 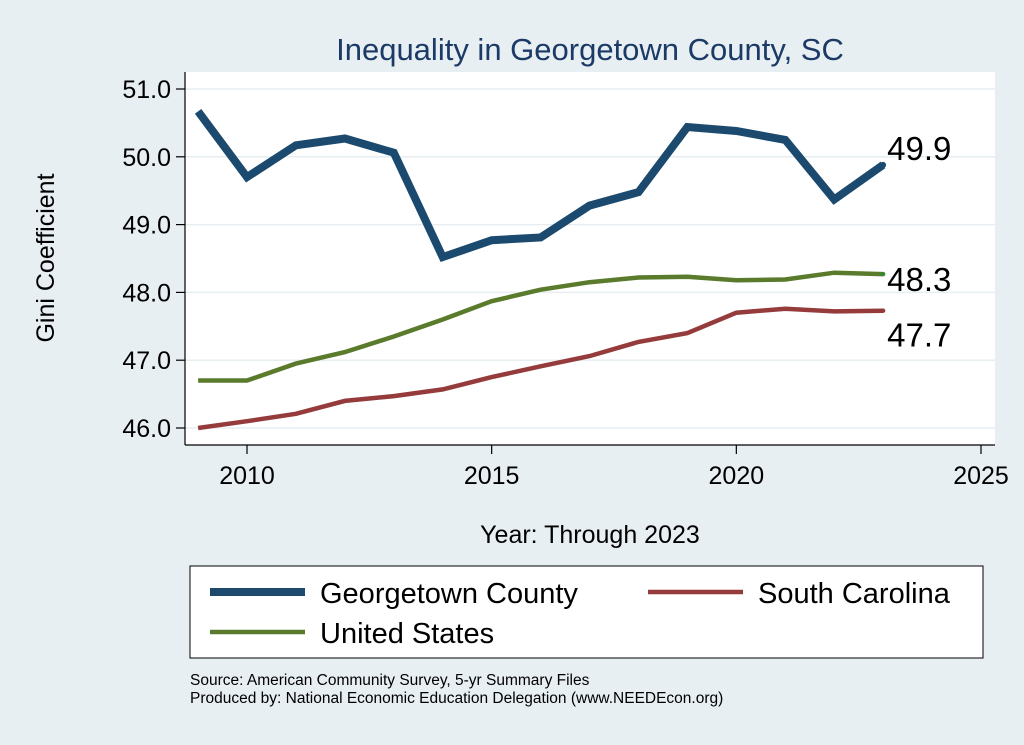 What do you see at coordinates (919, 335) in the screenshot?
I see `end-label-south-carolina: 47.7` at bounding box center [919, 335].